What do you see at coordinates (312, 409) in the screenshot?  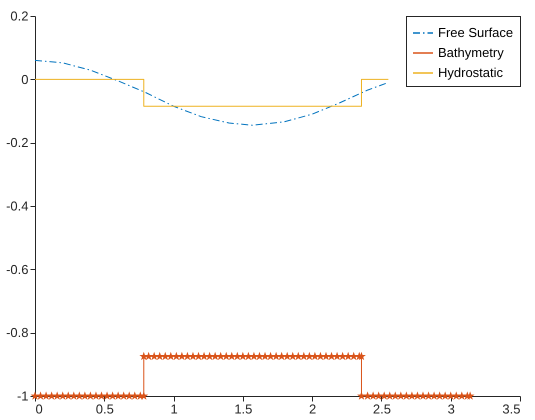 I see `x-tick-label: 2` at bounding box center [312, 409].